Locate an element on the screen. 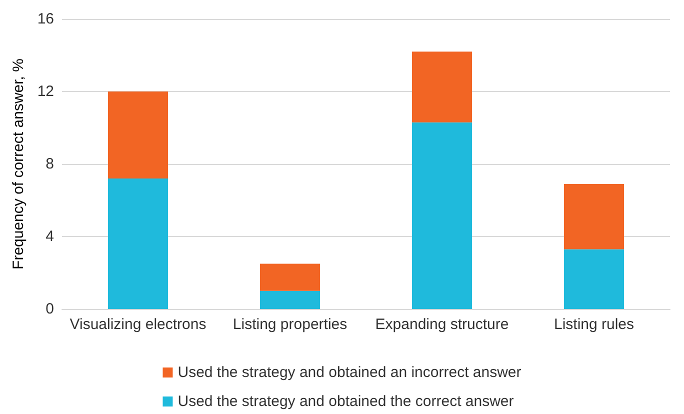 The width and height of the screenshot is (684, 414). y-tick-label: 16 is located at coordinates (45, 19).